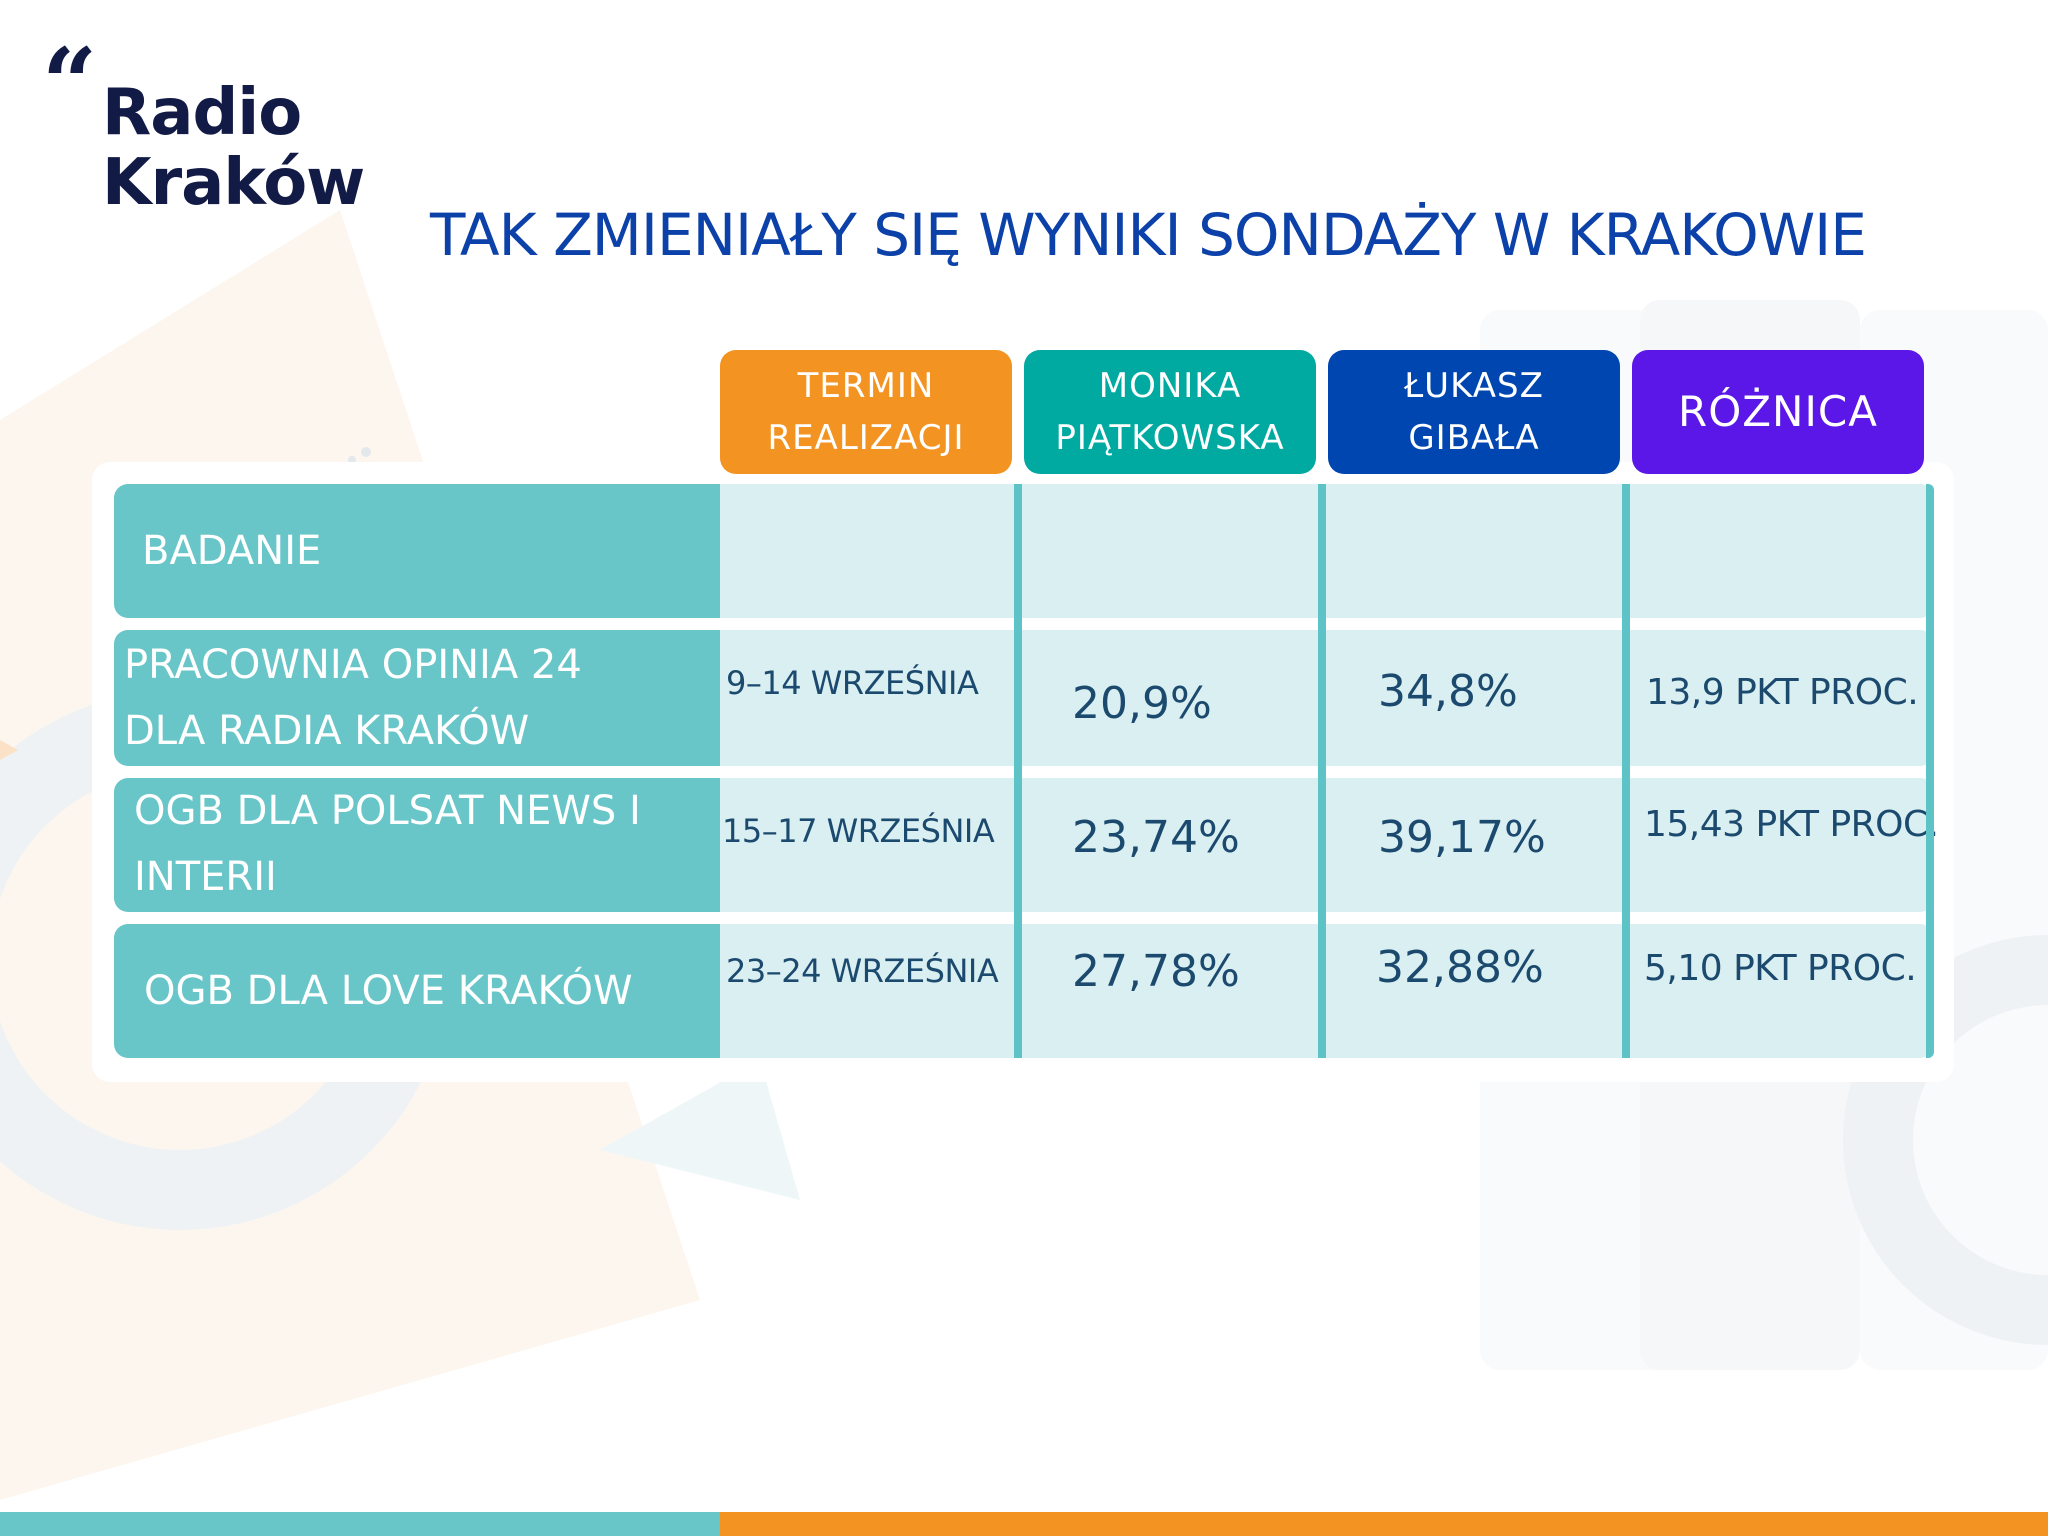 The image size is (2048, 1536). What do you see at coordinates (388, 991) in the screenshot?
I see `row-label-line: OGB DLA LOVE KRAKÓW` at bounding box center [388, 991].